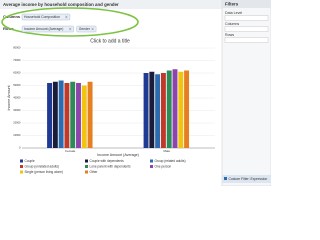 Image resolution: width=320 pixels, height=240 pixels. I want to click on legend-label: Lone parent with dependents, so click(111, 166).